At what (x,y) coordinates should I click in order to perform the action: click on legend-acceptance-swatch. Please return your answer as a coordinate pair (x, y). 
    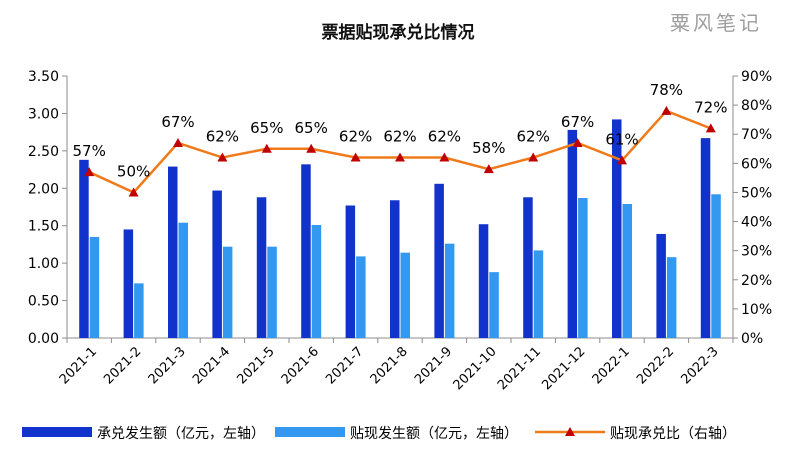
    Looking at the image, I should click on (57, 432).